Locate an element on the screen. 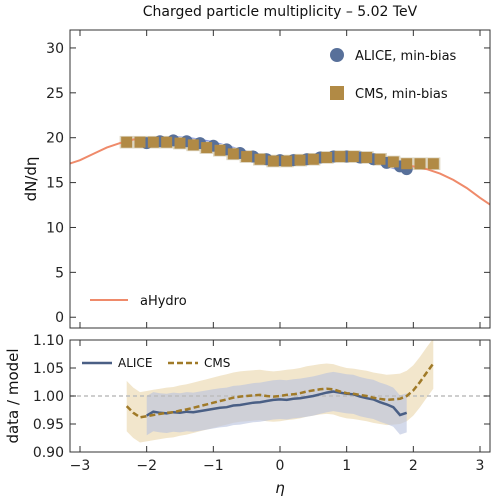  bottom-series-lines is located at coordinates (280, 390).